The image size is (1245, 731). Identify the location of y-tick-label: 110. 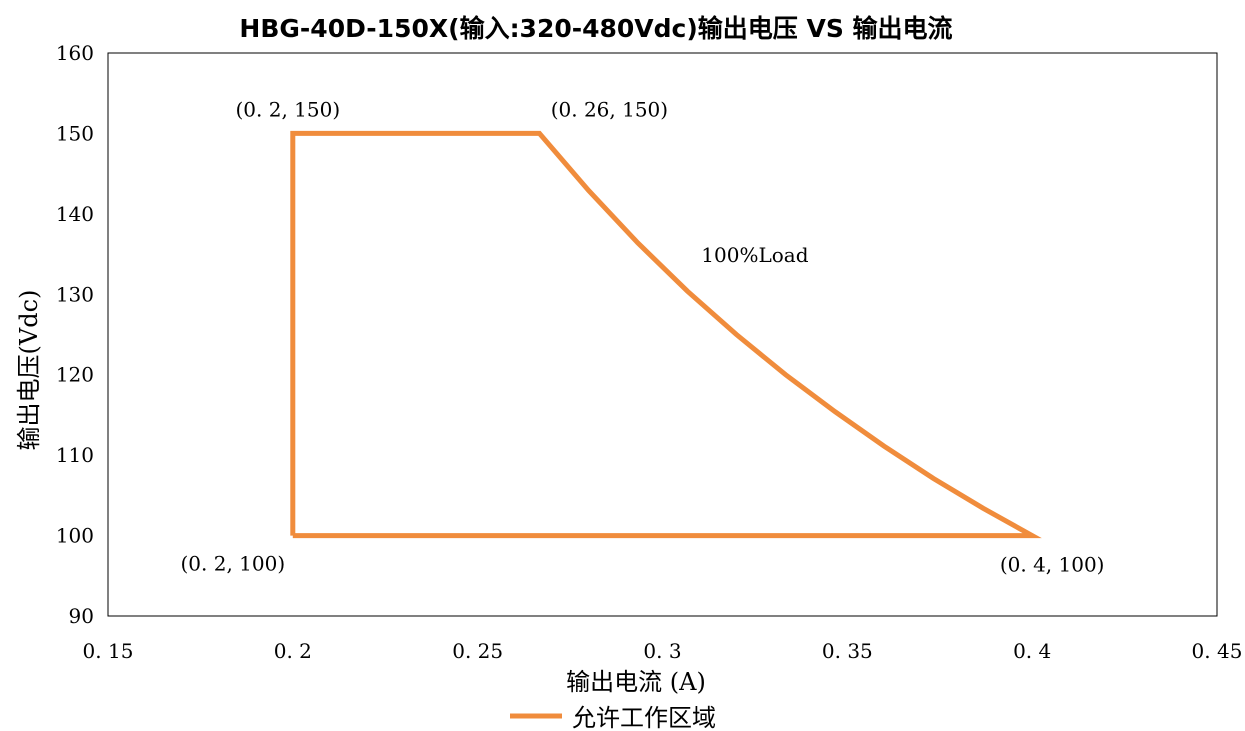
(75, 455).